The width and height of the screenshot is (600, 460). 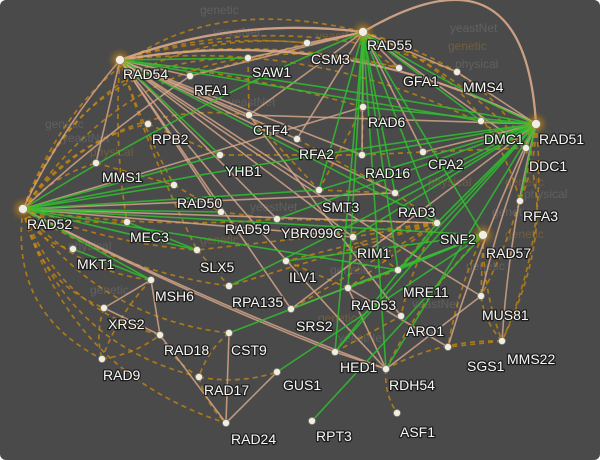 What do you see at coordinates (536, 124) in the screenshot?
I see `node-RAD51` at bounding box center [536, 124].